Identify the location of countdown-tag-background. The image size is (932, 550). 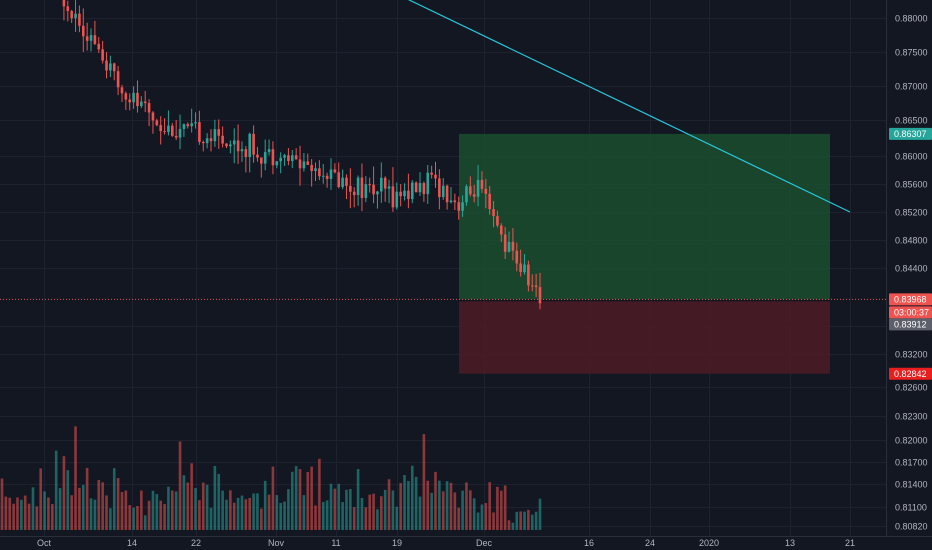
(910, 312).